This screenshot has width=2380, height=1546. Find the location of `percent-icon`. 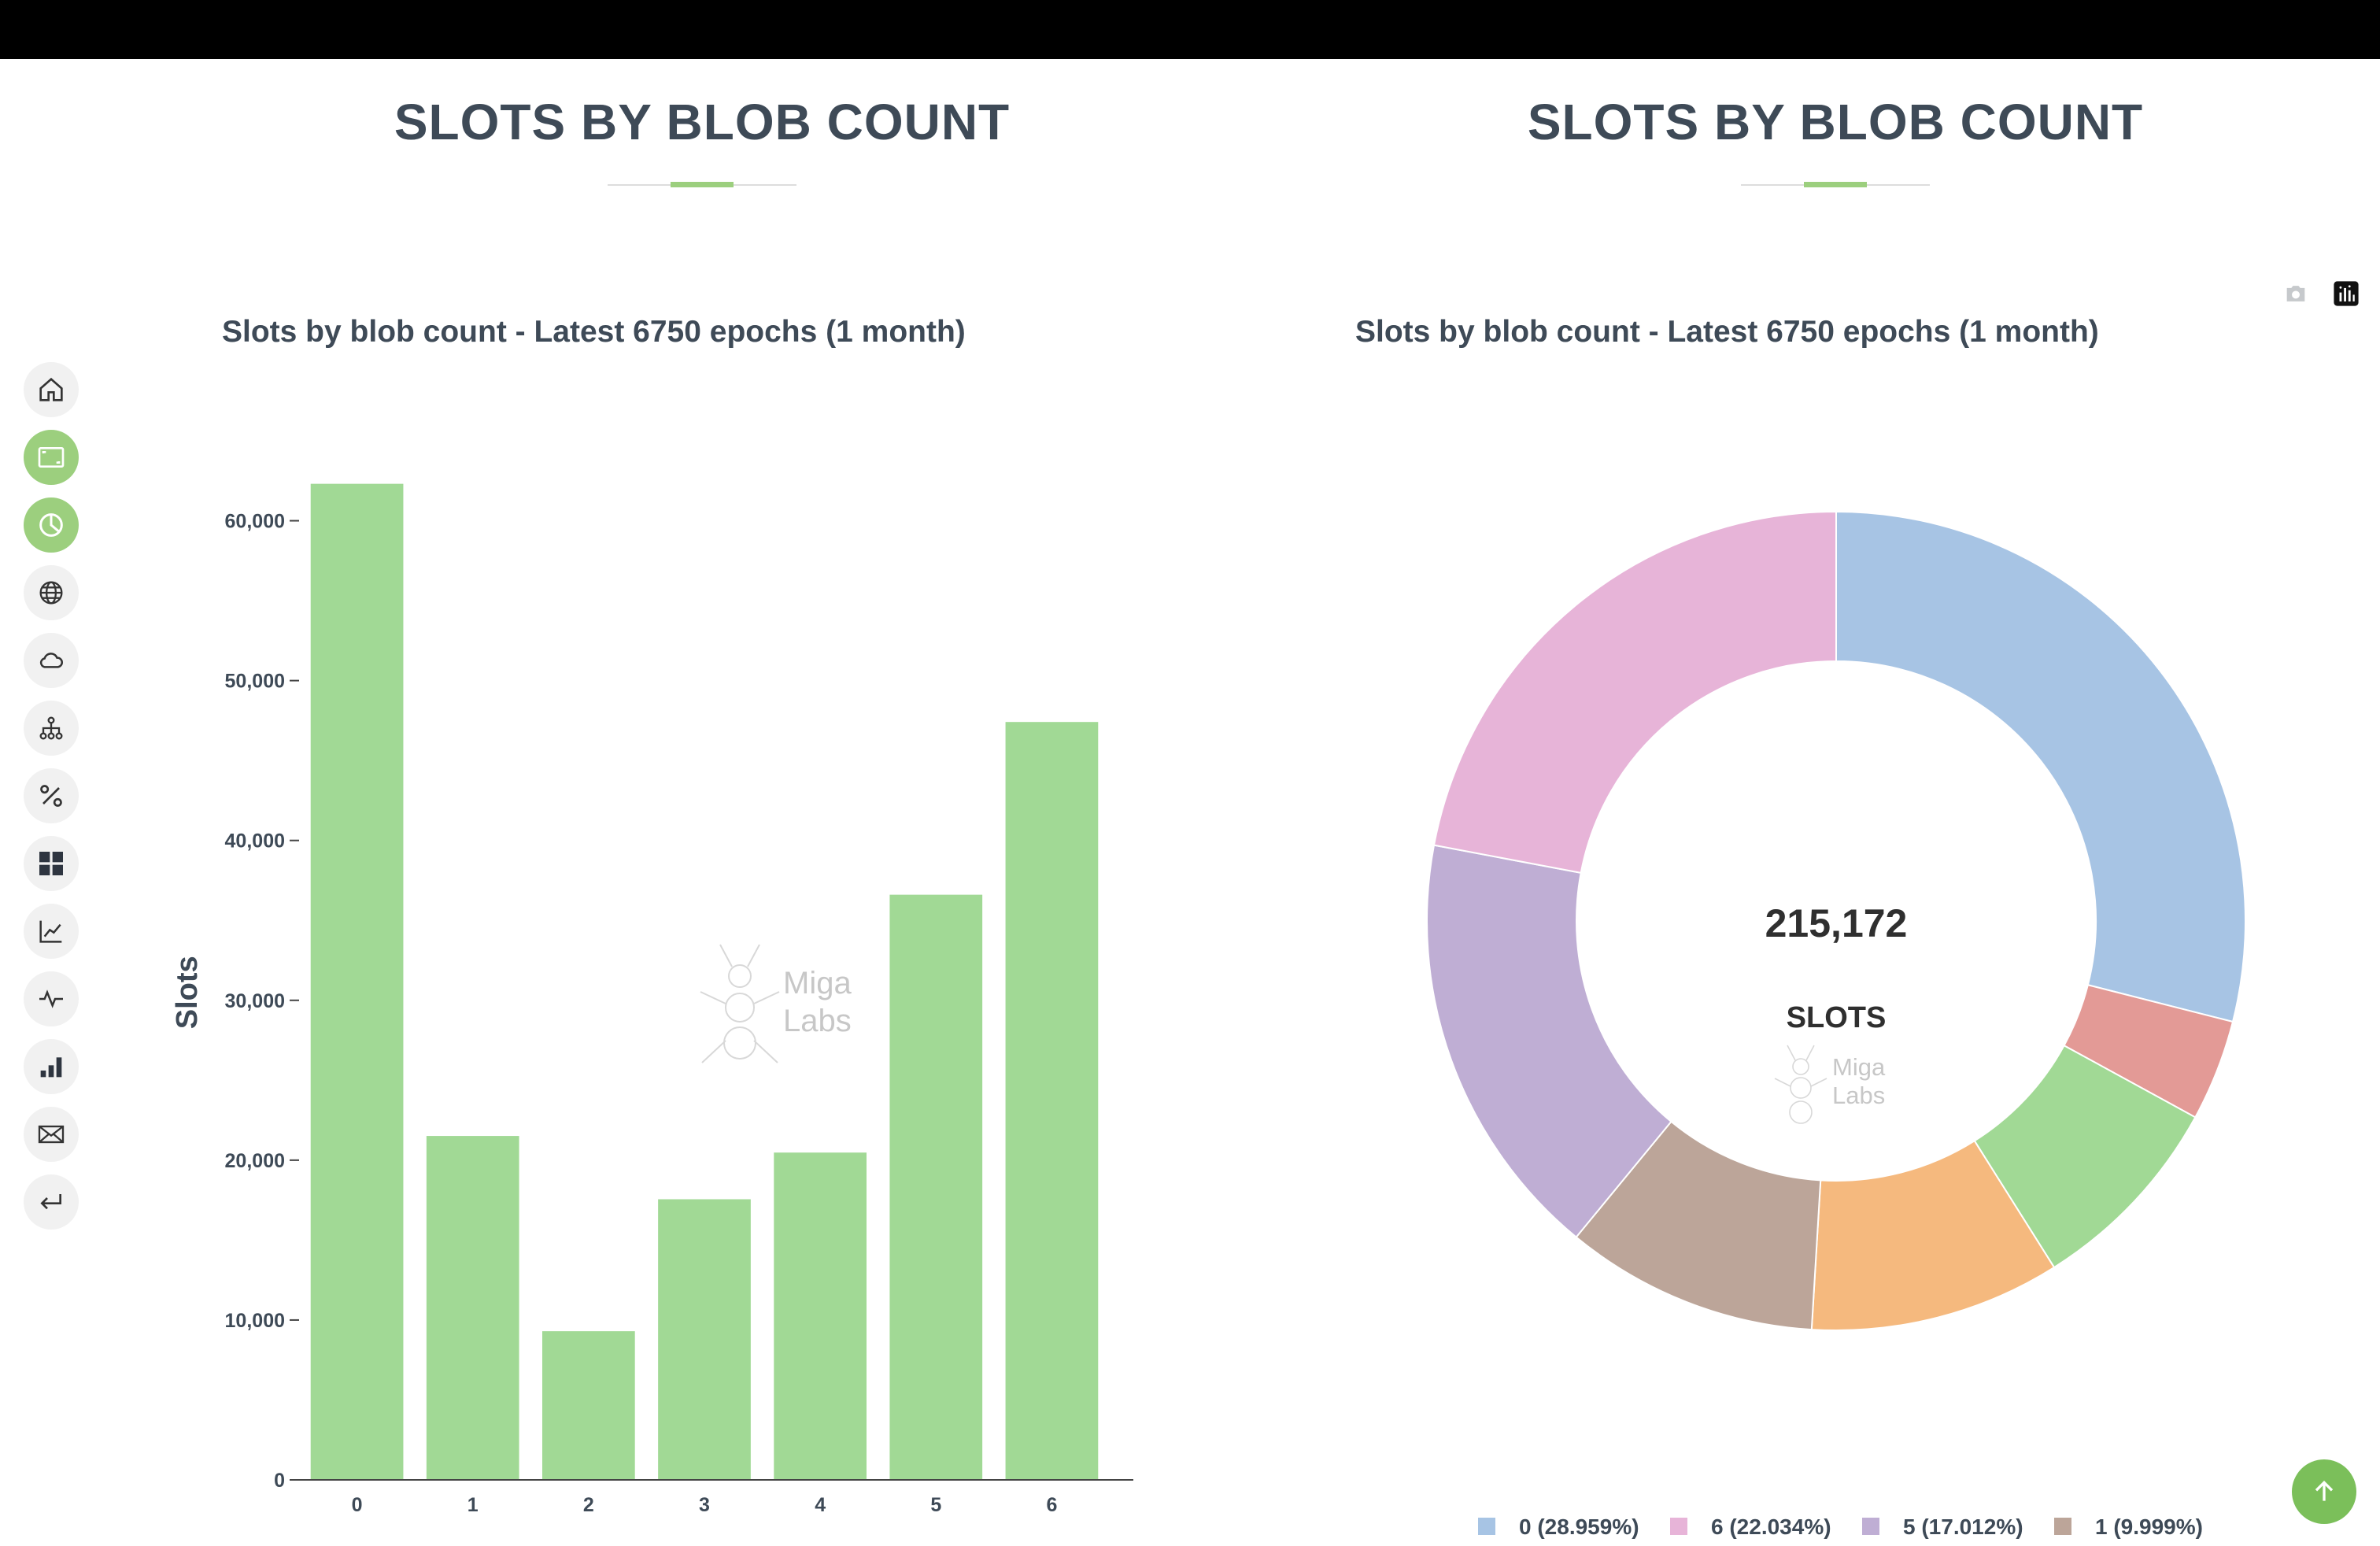

percent-icon is located at coordinates (52, 795).